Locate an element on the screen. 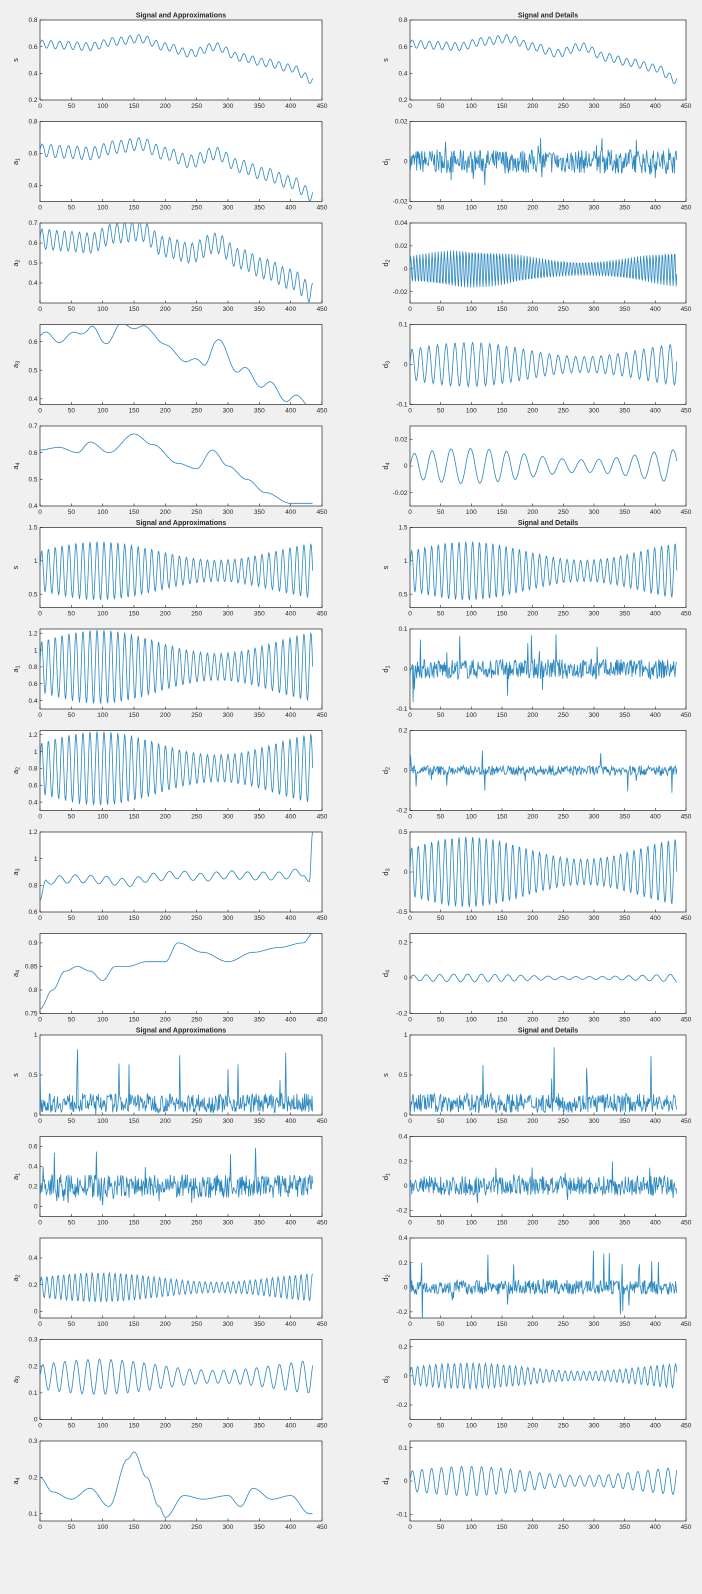 The image size is (702, 1594). y-tick-label: 0.5 is located at coordinates (32, 1075).